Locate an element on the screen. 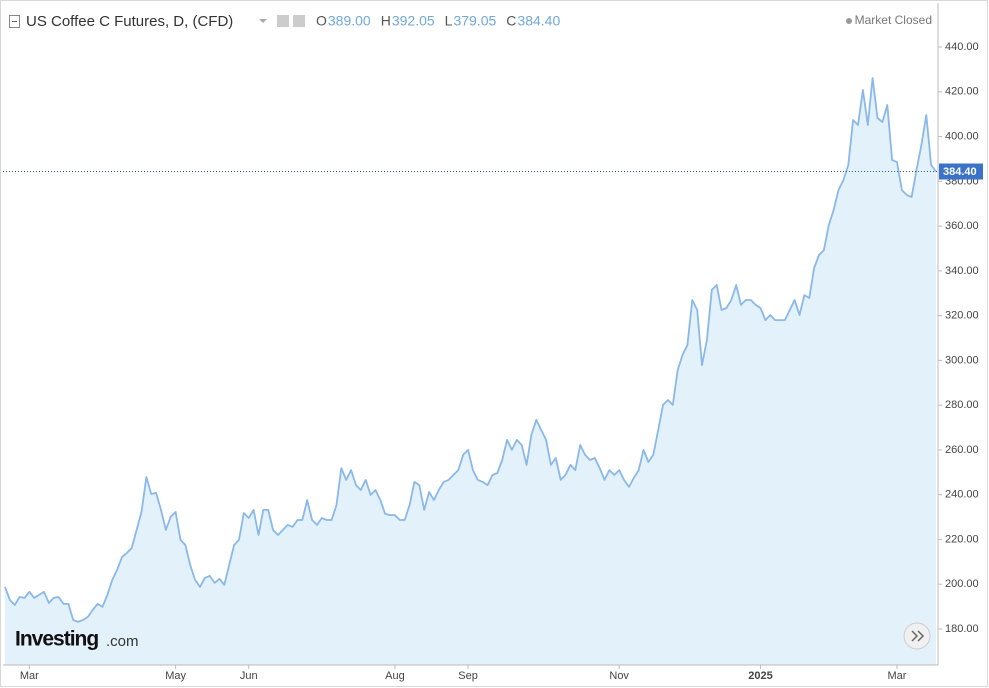 Image resolution: width=989 pixels, height=688 pixels. ohlc-values: O 389.00 H 392.05 L 379.05 C 384.40 is located at coordinates (438, 21).